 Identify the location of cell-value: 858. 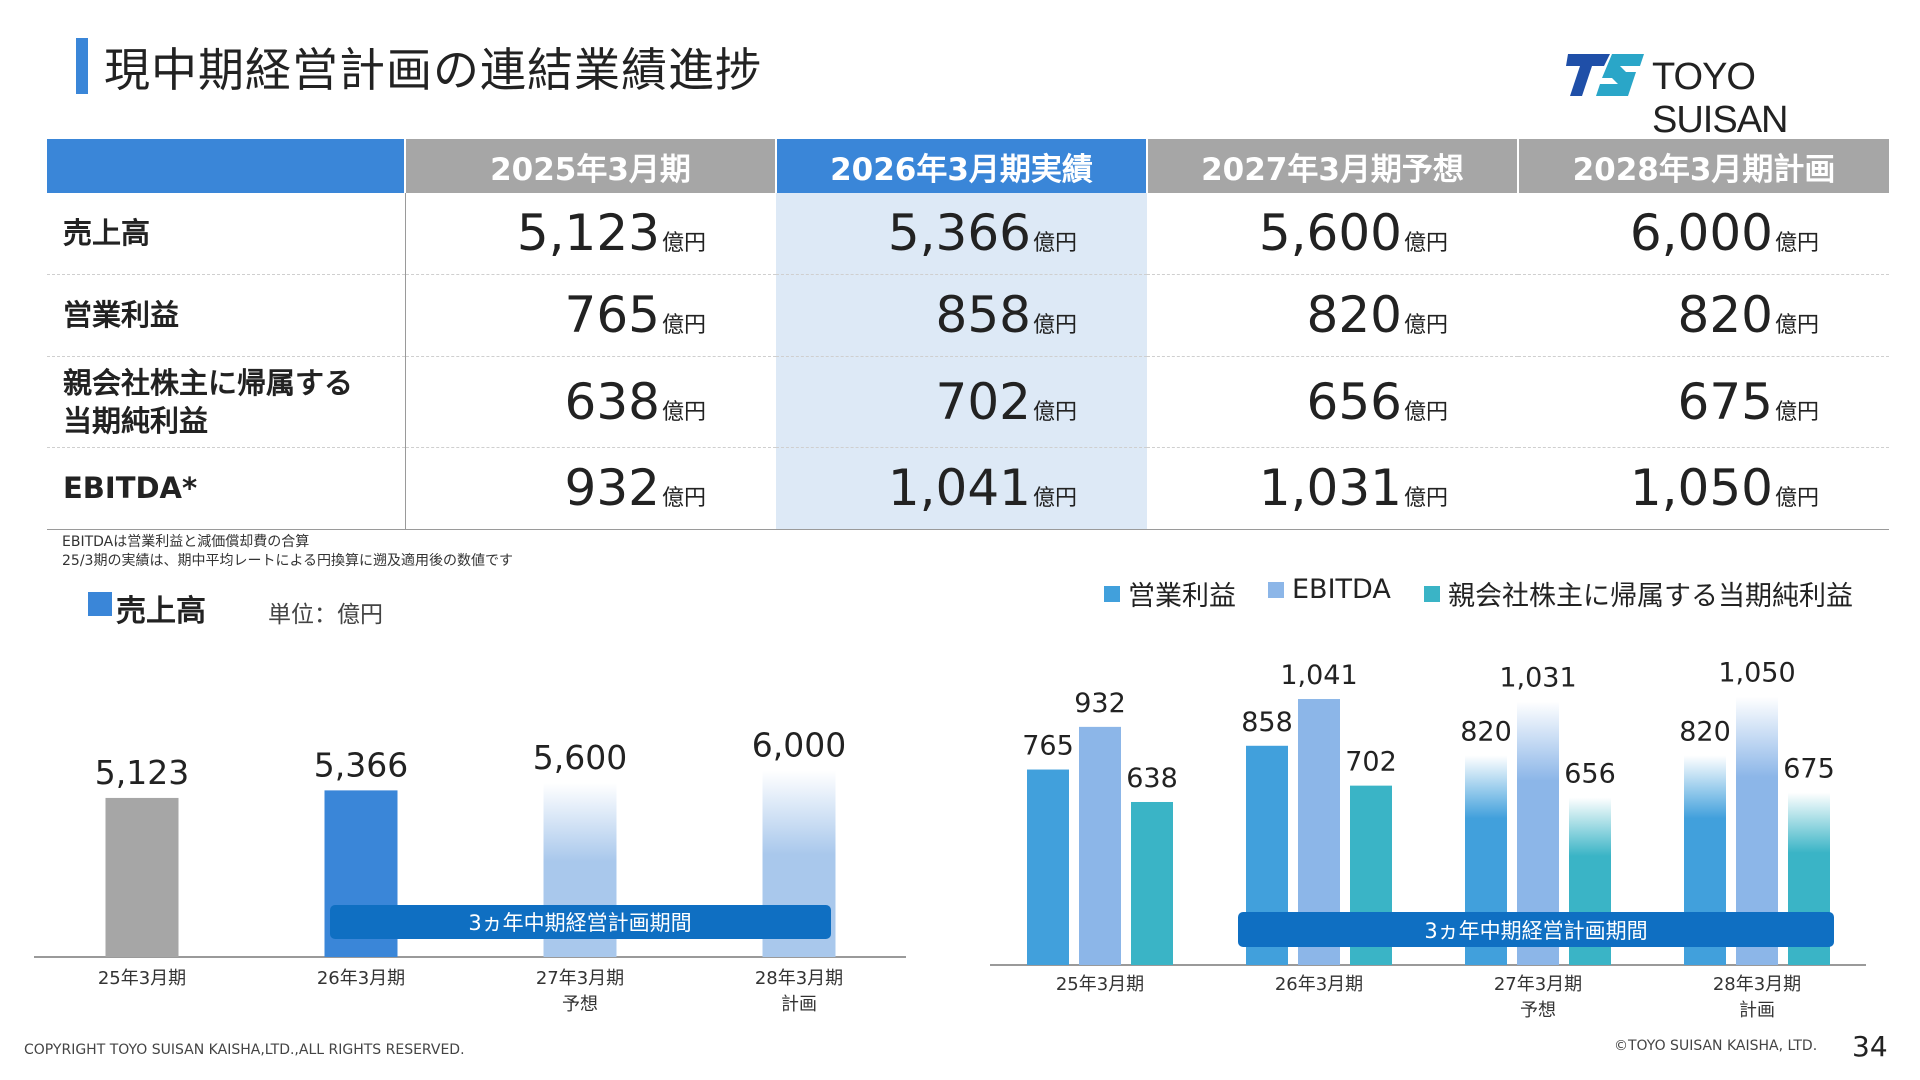
(983, 315).